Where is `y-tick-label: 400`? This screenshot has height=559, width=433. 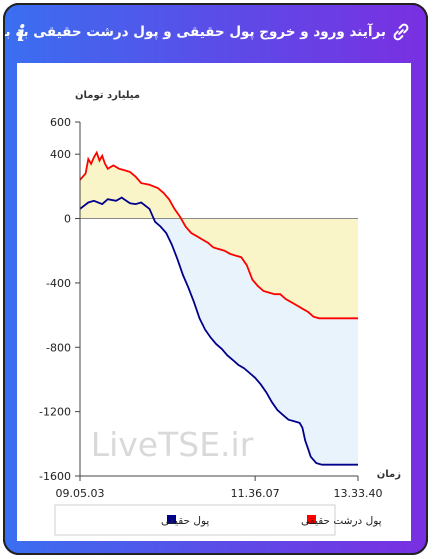
y-tick-label: 400 is located at coordinates (60, 154).